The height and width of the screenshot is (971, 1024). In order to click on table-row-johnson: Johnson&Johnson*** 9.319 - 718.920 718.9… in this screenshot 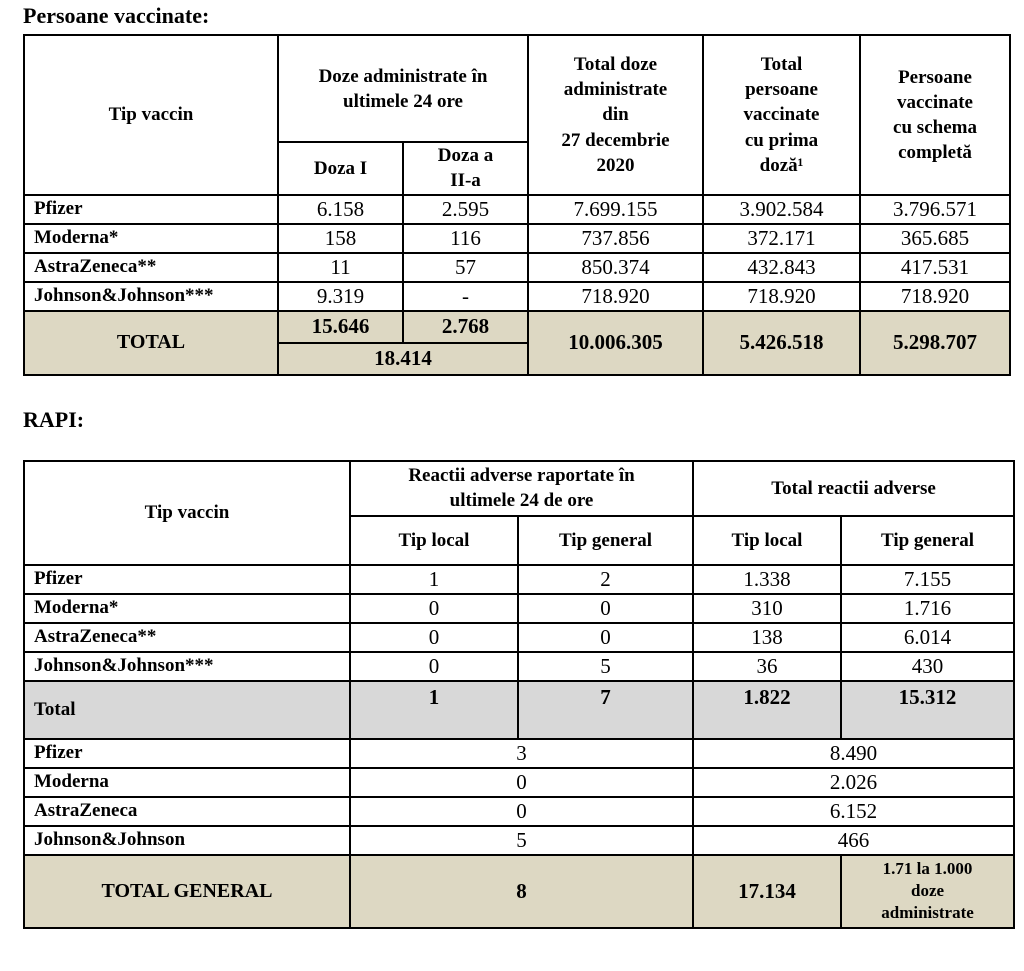, I will do `click(517, 296)`.